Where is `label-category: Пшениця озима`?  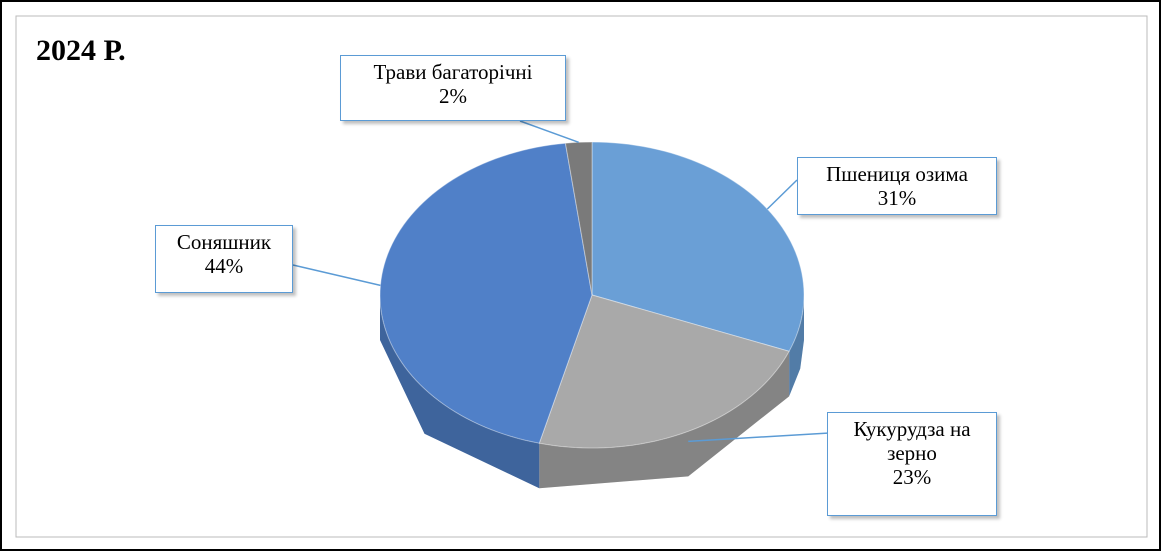
label-category: Пшениця озима is located at coordinates (897, 174).